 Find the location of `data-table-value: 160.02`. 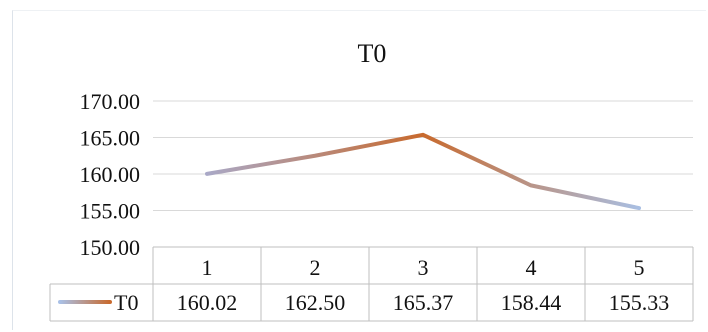

data-table-value: 160.02 is located at coordinates (207, 302).